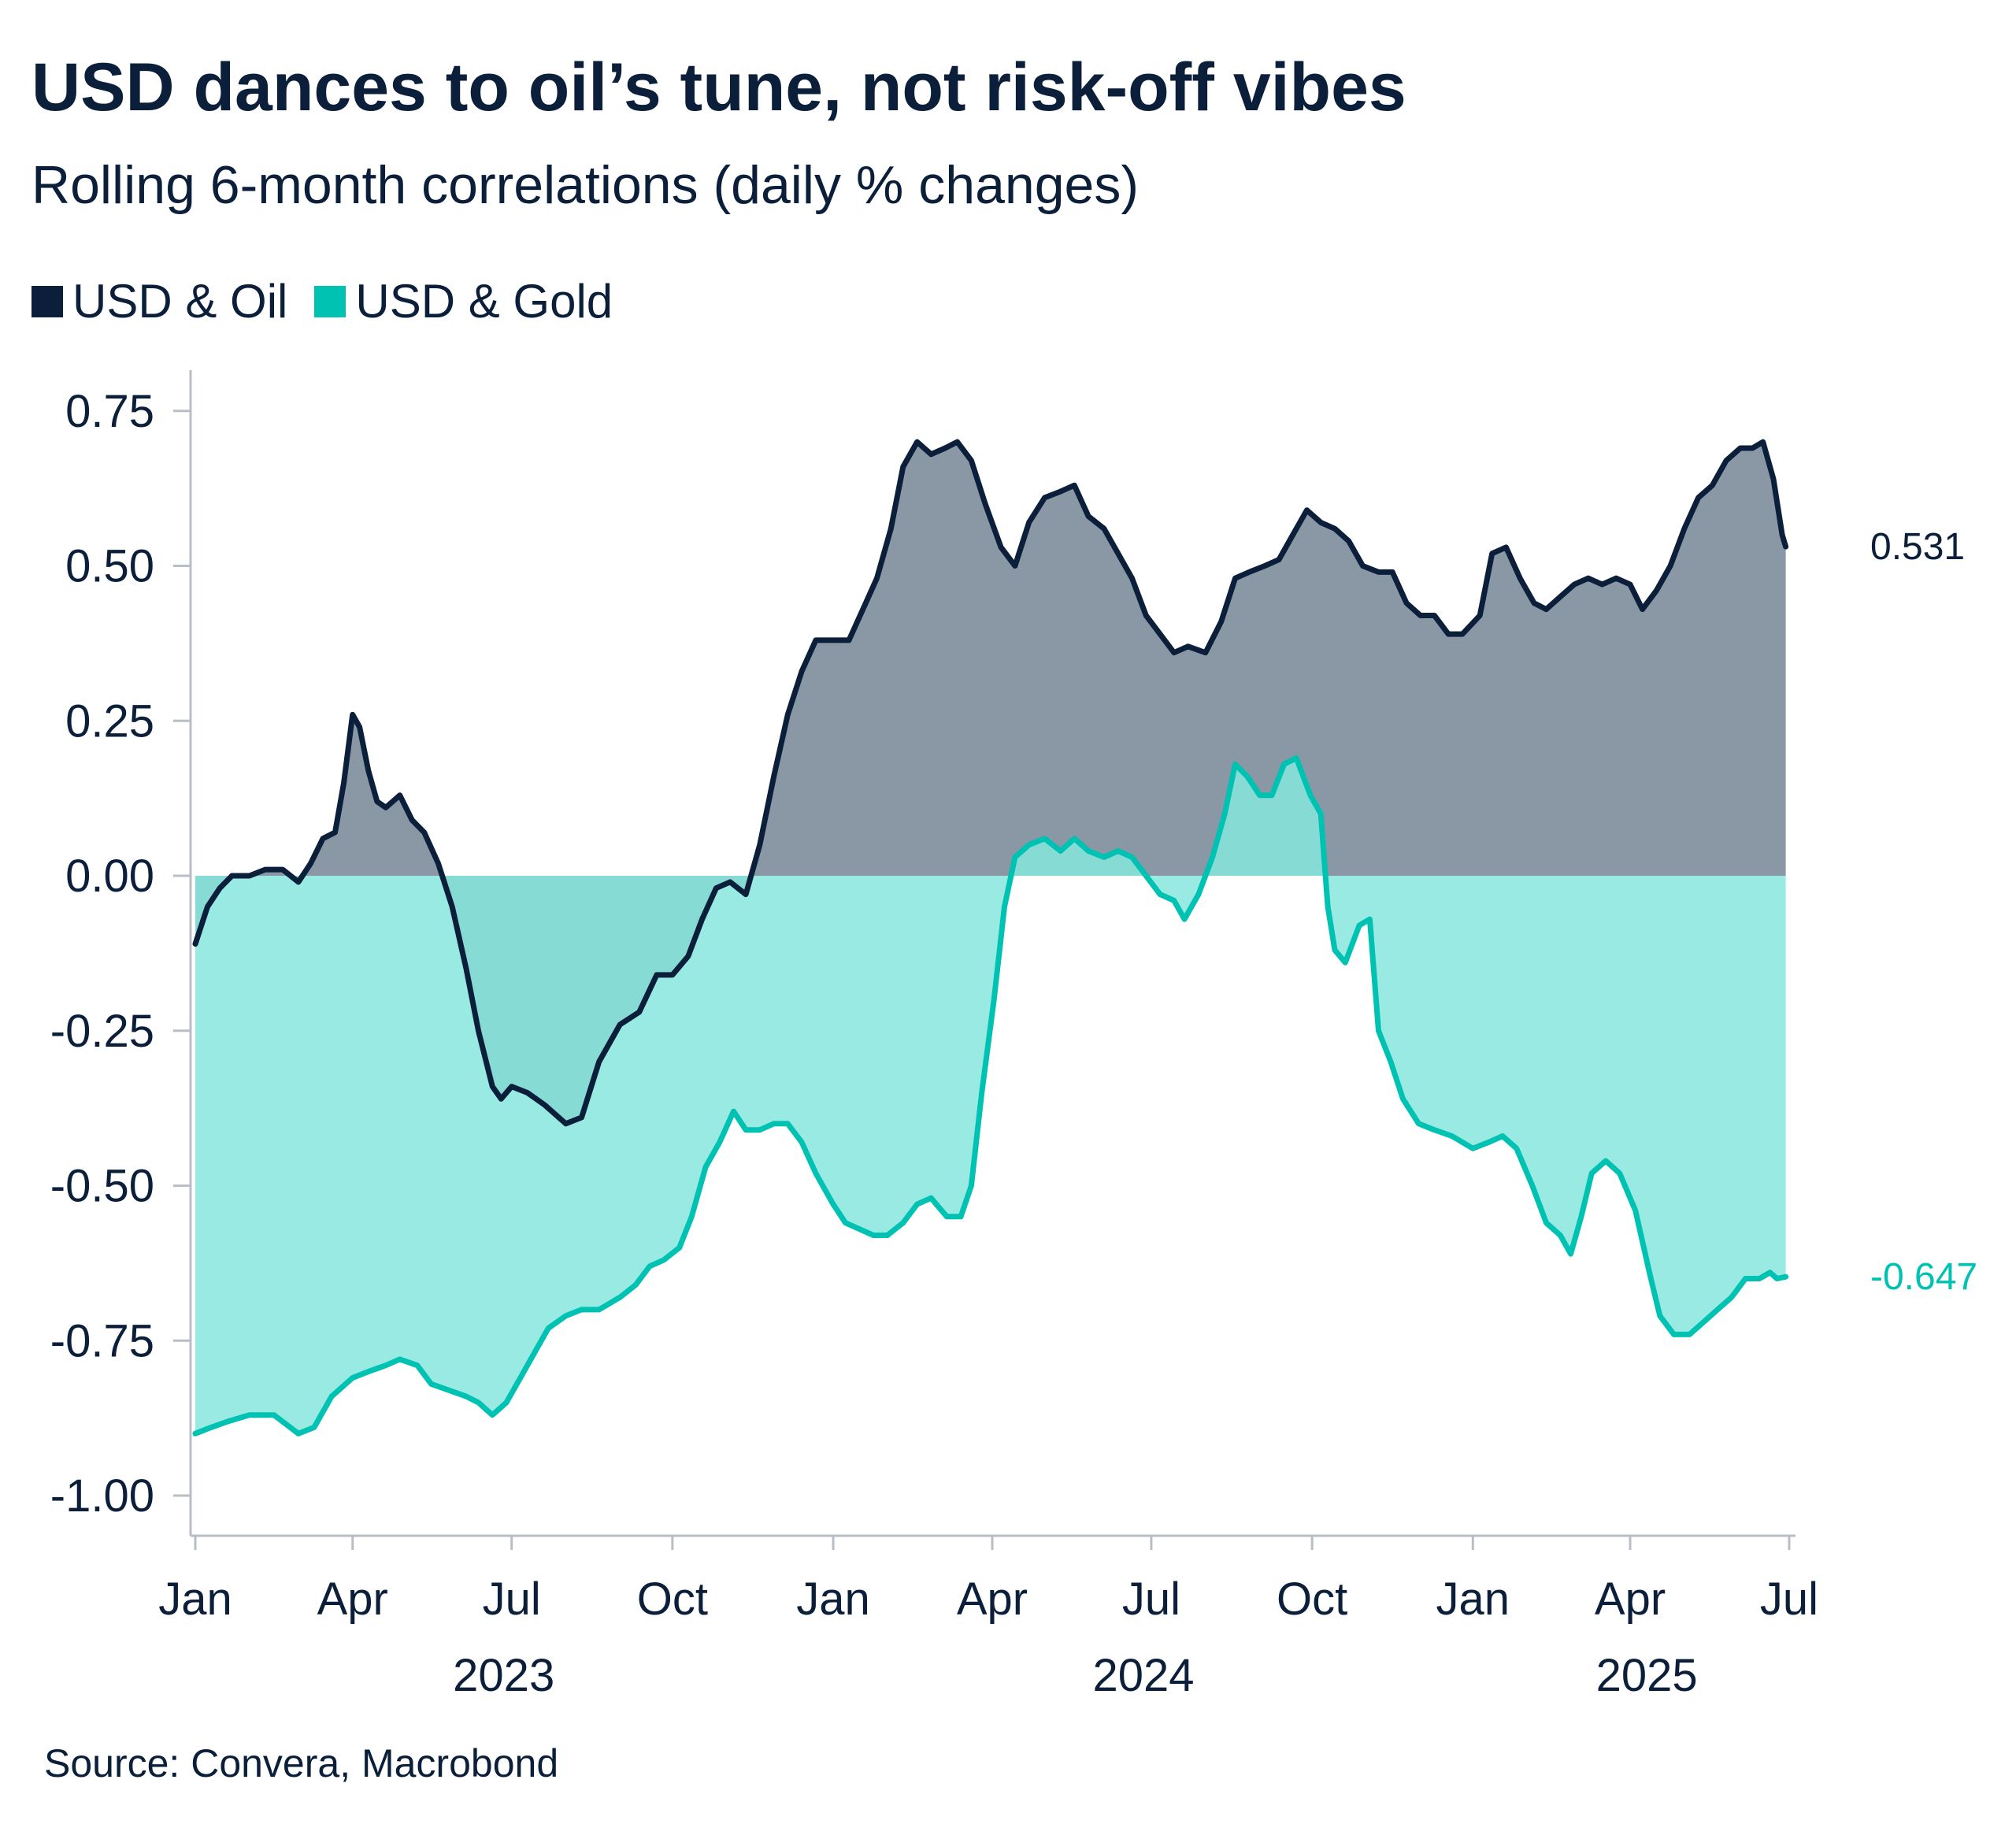  Describe the element at coordinates (301, 1763) in the screenshot. I see `source-note: Source: Convera, Macrobond` at that location.